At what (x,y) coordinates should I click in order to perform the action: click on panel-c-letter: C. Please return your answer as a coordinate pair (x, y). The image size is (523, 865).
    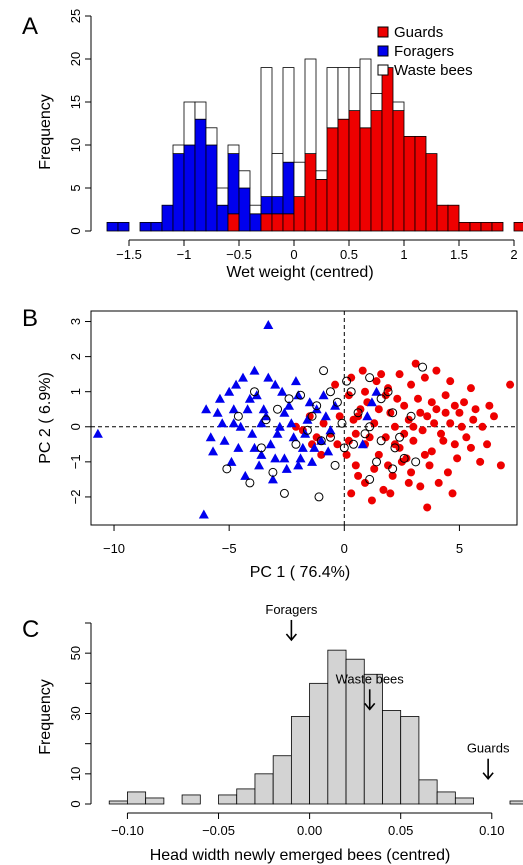
    Looking at the image, I should click on (30, 629).